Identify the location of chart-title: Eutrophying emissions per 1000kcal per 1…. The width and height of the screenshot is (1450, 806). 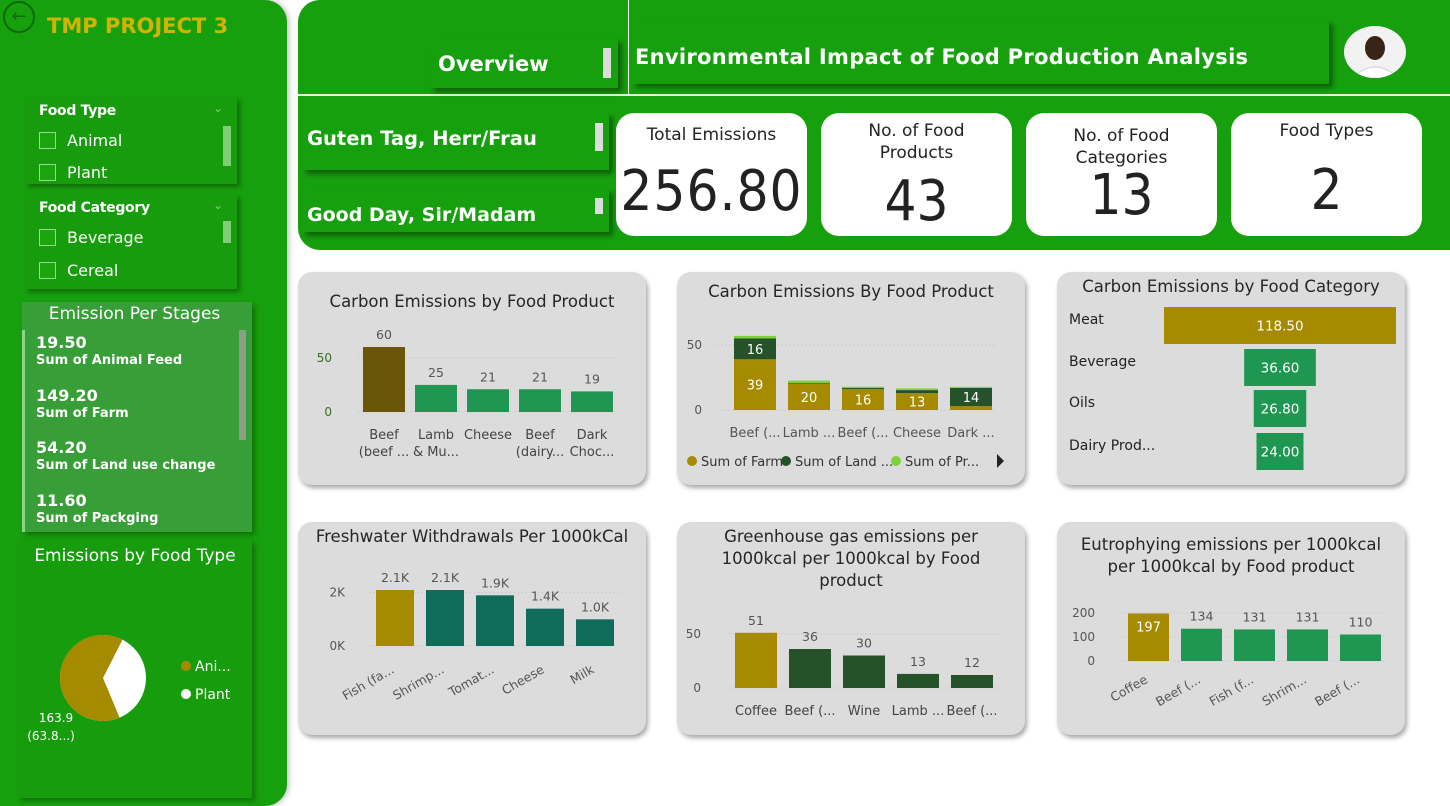
(1231, 555).